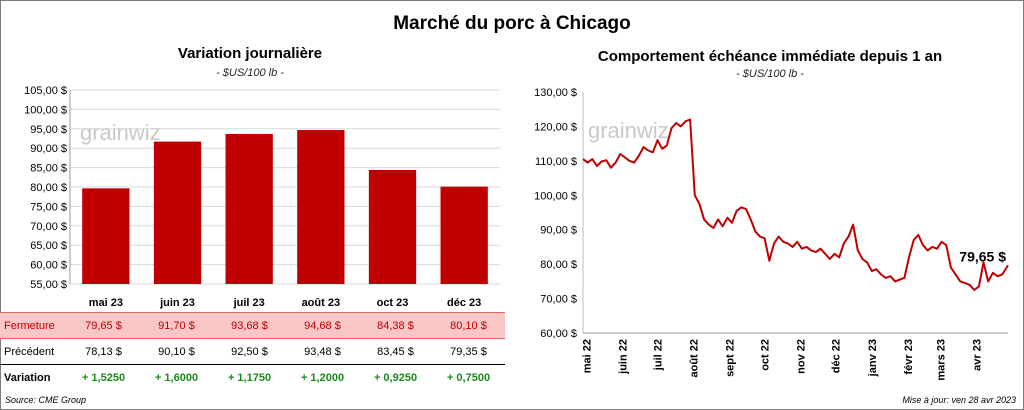 The height and width of the screenshot is (410, 1024). I want to click on x-tick-label: sept 22, so click(731, 358).